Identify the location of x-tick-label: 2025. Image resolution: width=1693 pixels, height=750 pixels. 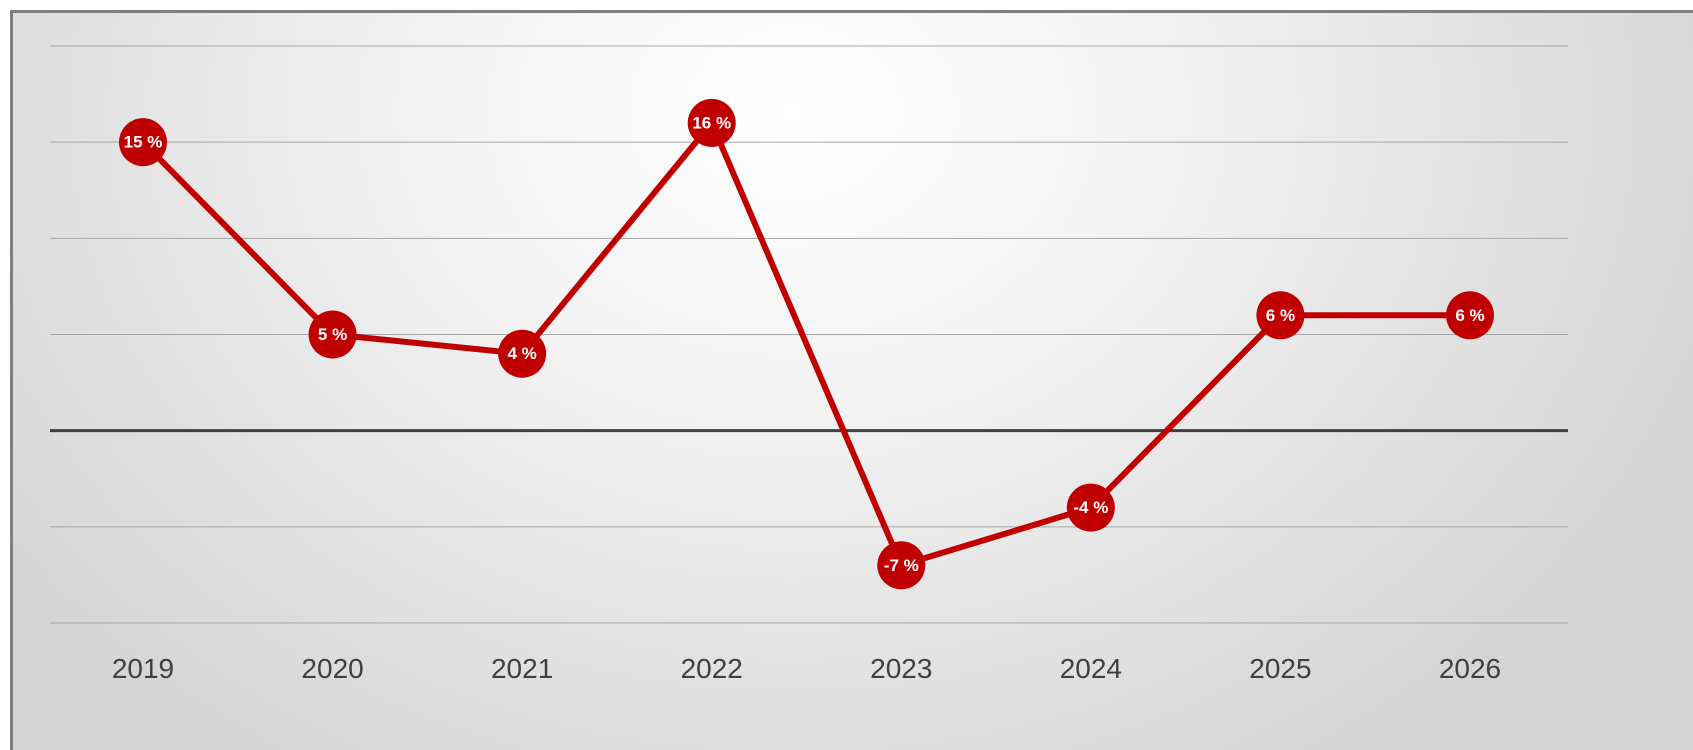
(1280, 668).